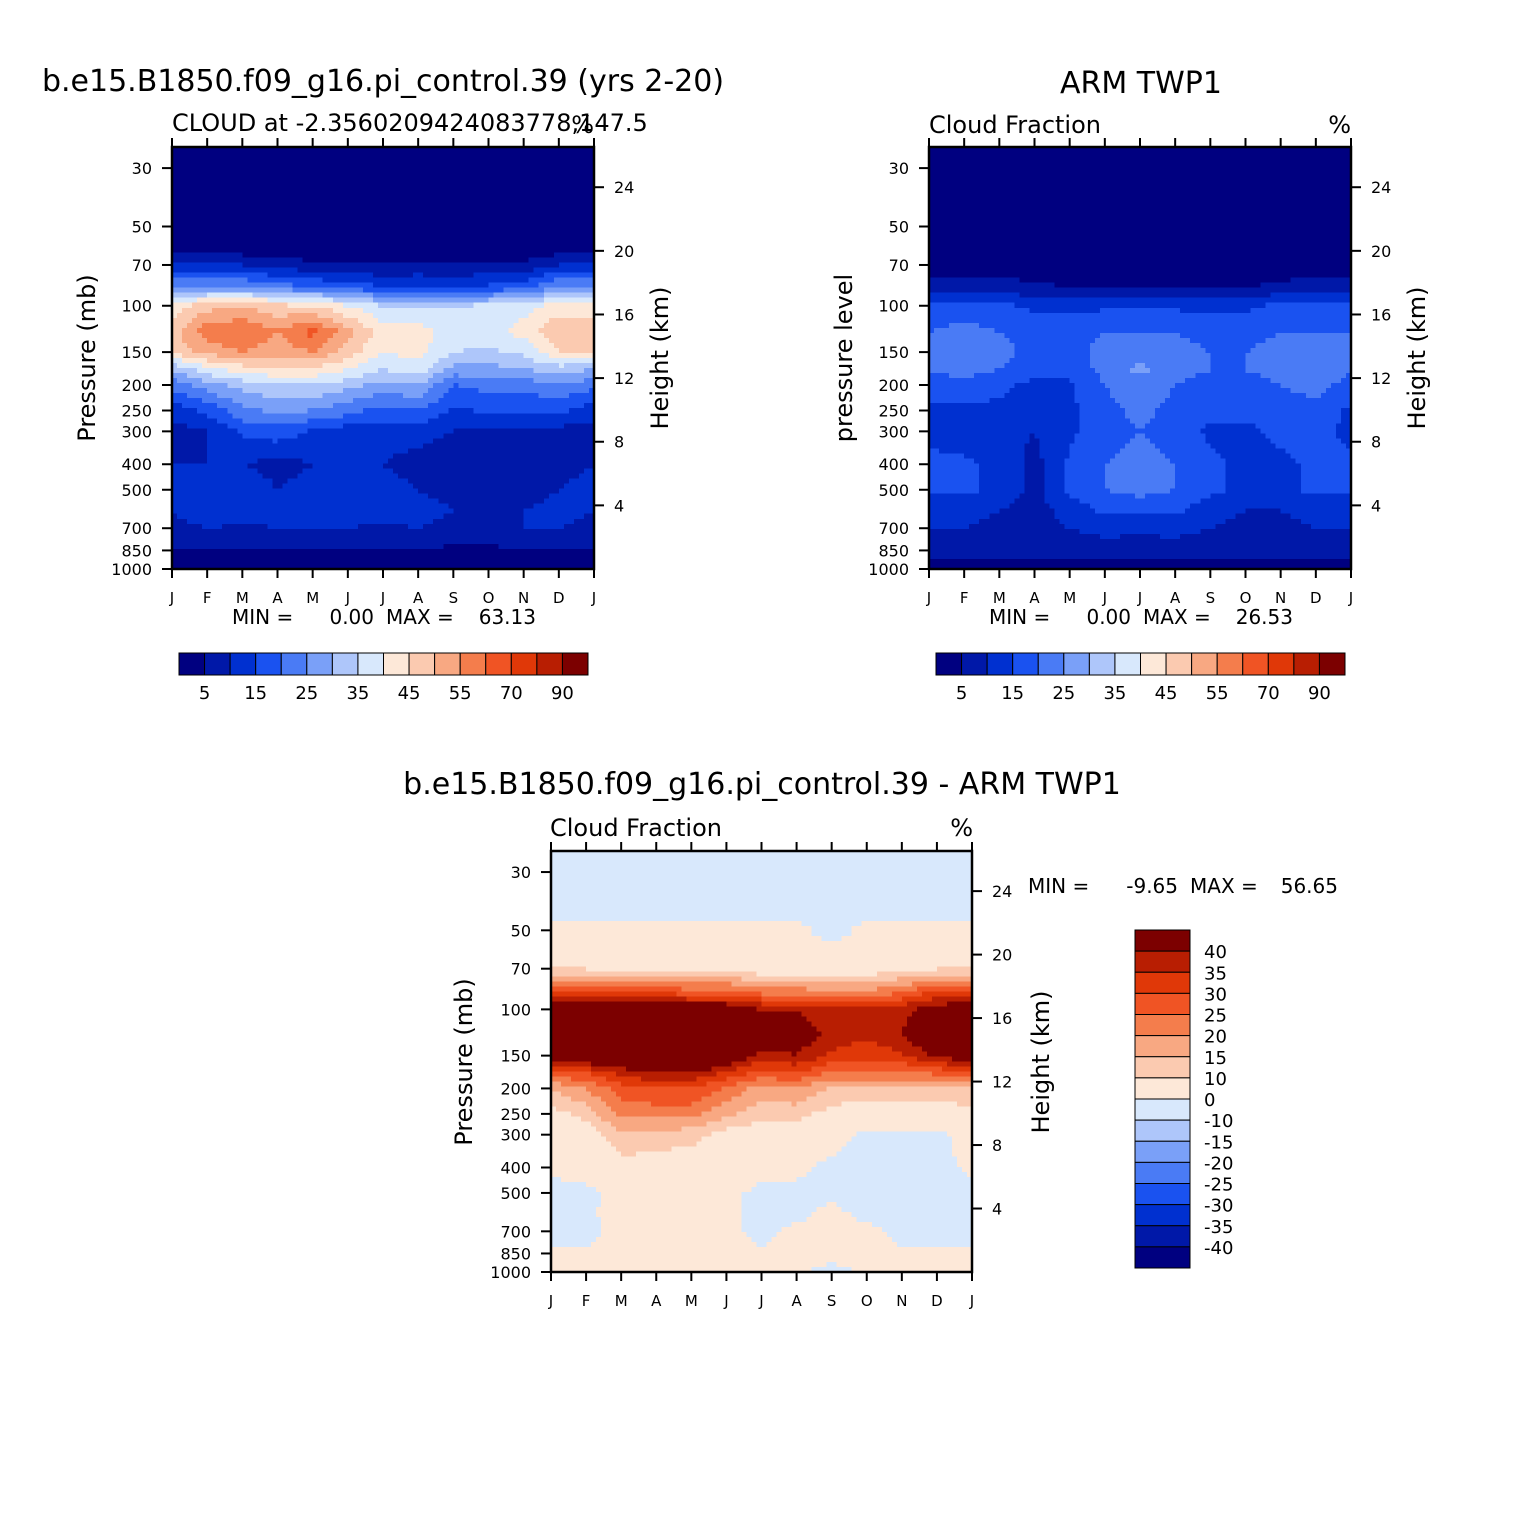 This screenshot has height=1524, width=1524. What do you see at coordinates (1215, 1037) in the screenshot?
I see `colorbar-label: 20` at bounding box center [1215, 1037].